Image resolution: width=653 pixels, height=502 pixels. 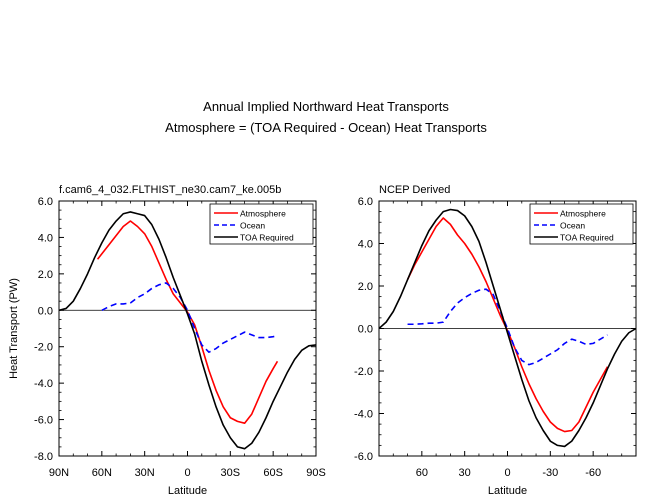 I want to click on x-tick-label: 60, so click(x=422, y=473).